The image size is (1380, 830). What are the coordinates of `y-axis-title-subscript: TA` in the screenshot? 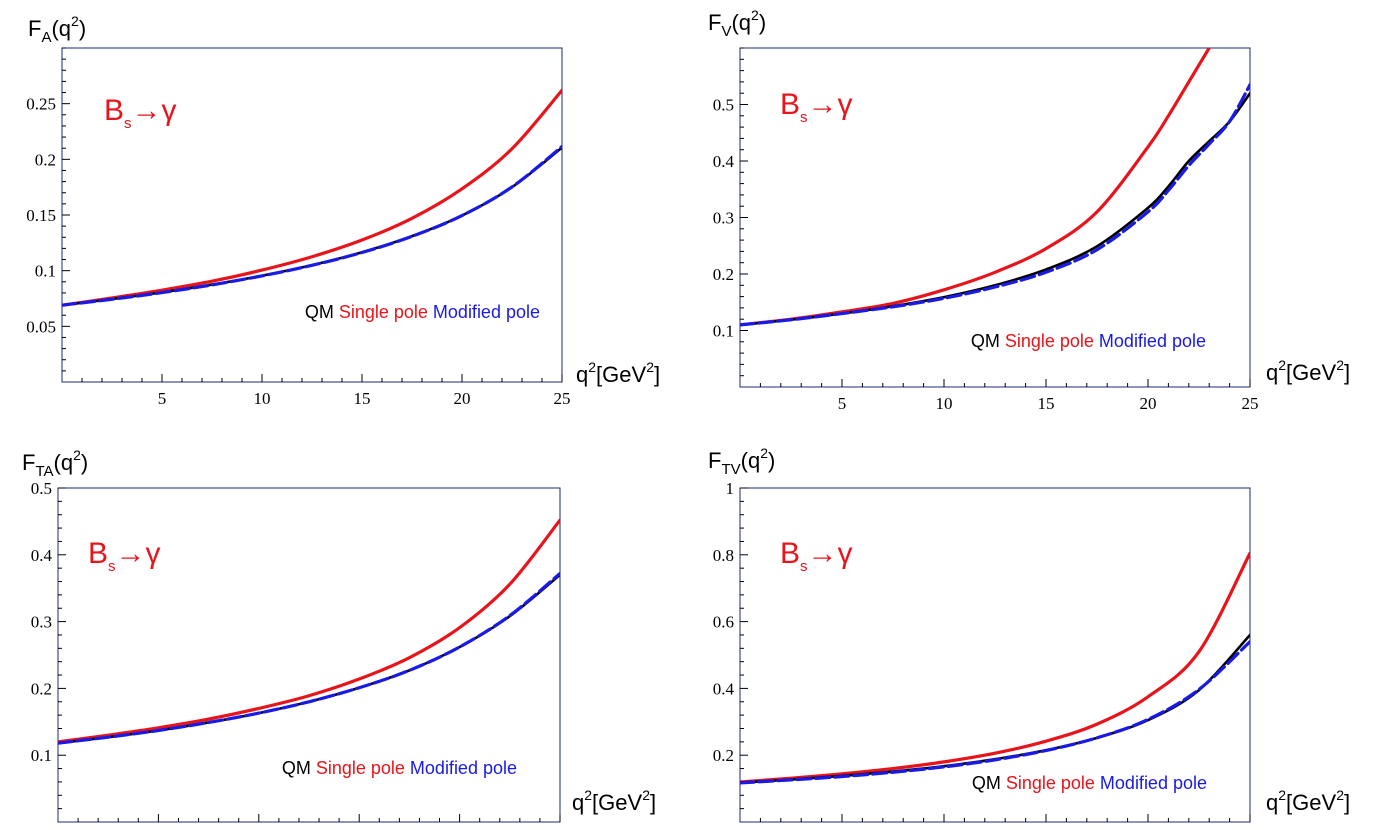 It's located at (44, 471).